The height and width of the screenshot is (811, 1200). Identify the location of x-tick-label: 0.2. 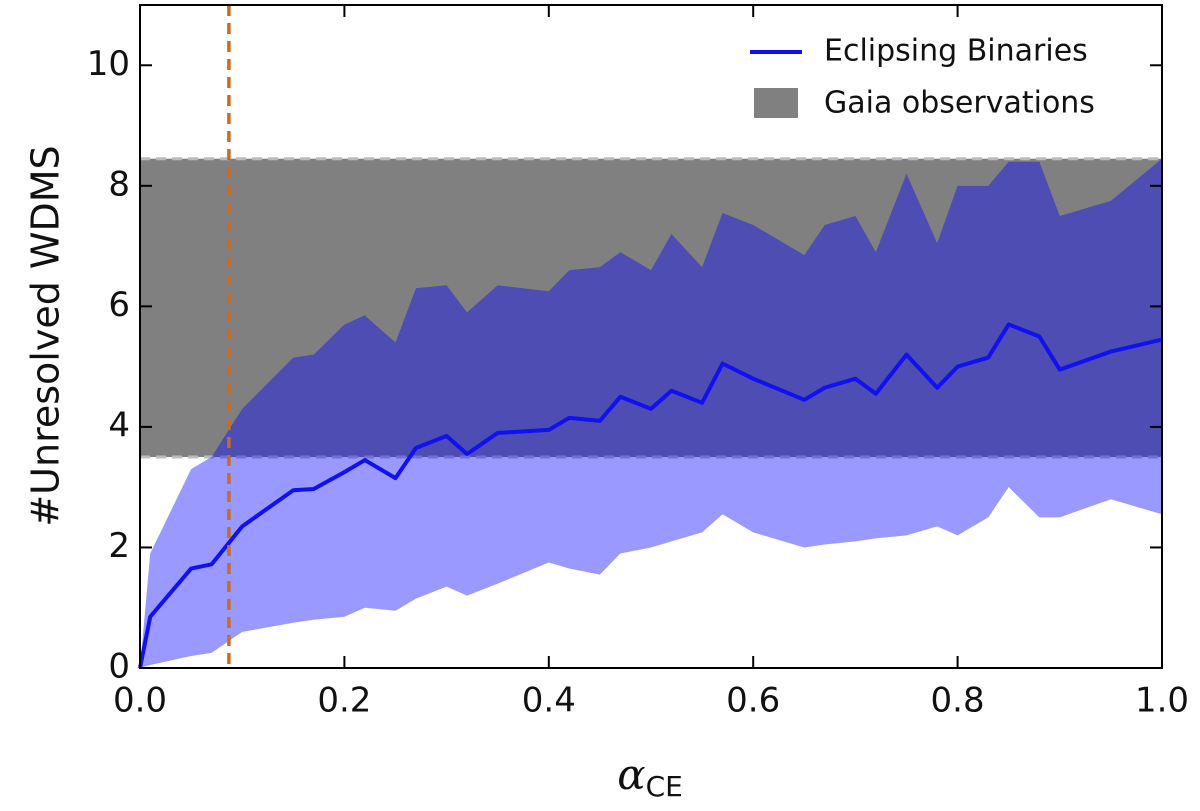
(344, 701).